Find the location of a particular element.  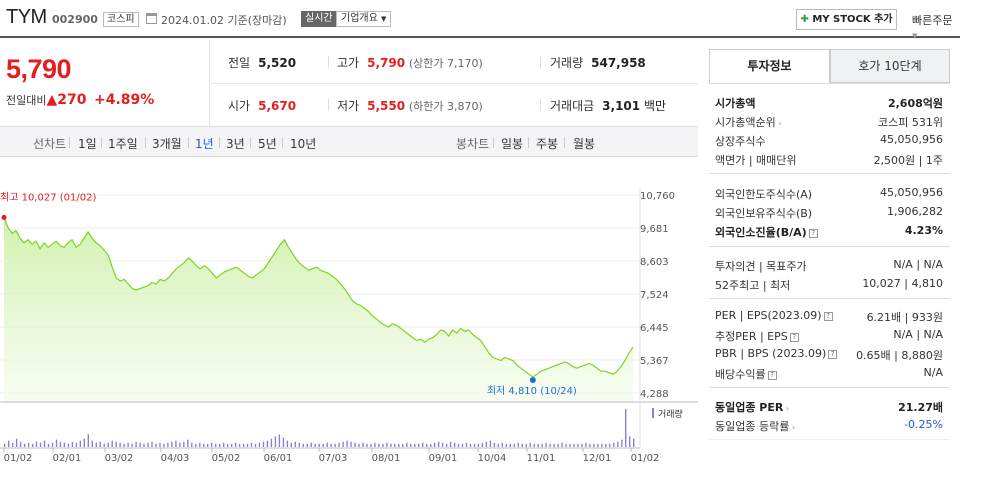

quick-order-button: 빠른주문 ▼ is located at coordinates (936, 26).